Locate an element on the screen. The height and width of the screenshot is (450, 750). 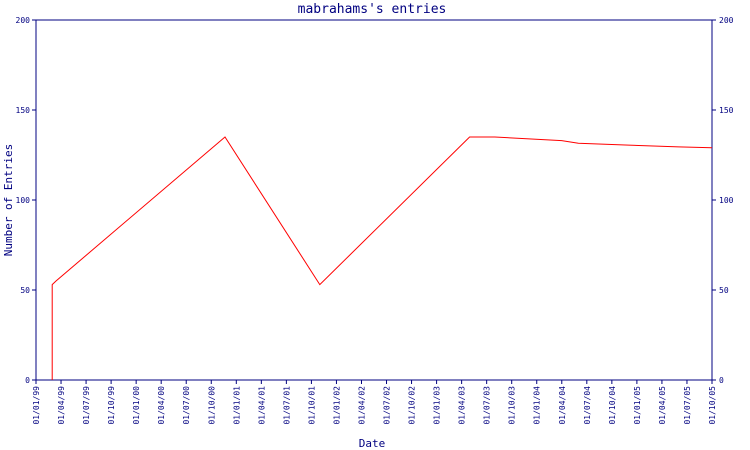
y-tick-label-left: 0 is located at coordinates (27, 380).